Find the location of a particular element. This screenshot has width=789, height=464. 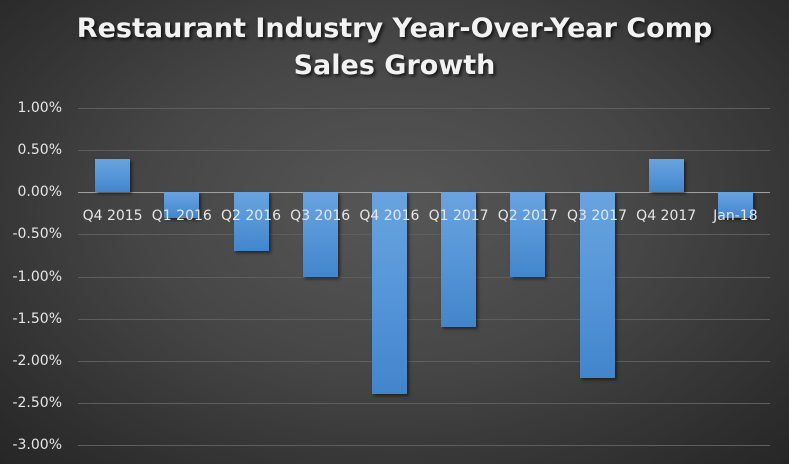

bar-q1-2016 is located at coordinates (182, 205).